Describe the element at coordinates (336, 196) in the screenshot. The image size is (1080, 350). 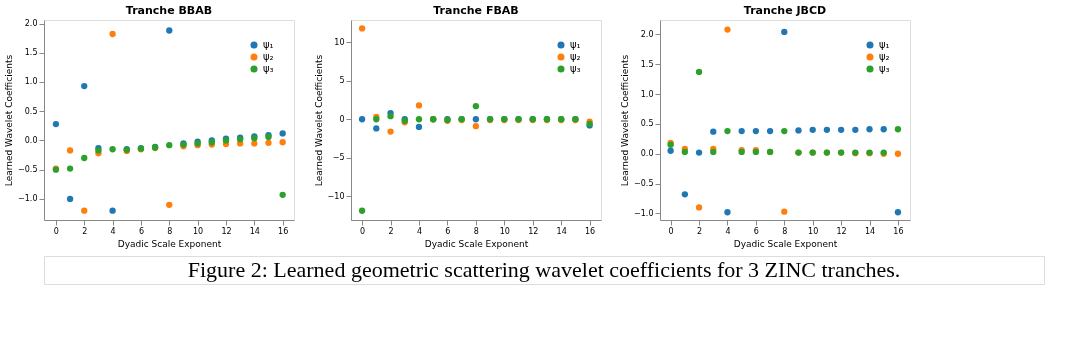
I see `y-tick-label: −10` at that location.